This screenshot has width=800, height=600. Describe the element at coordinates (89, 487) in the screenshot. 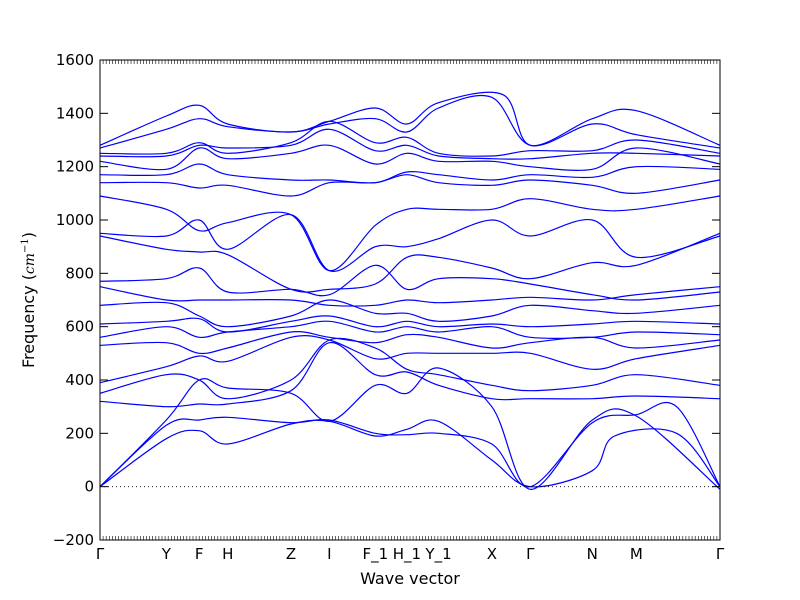

I see `y-tick-label: 0` at that location.